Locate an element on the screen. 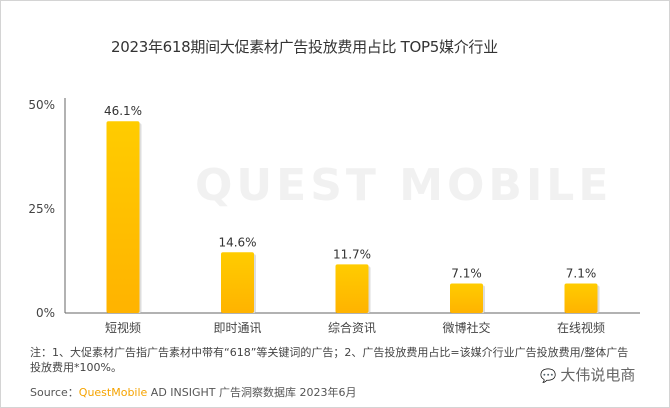 The image size is (670, 408). y-tick-label: 25% is located at coordinates (41, 209).